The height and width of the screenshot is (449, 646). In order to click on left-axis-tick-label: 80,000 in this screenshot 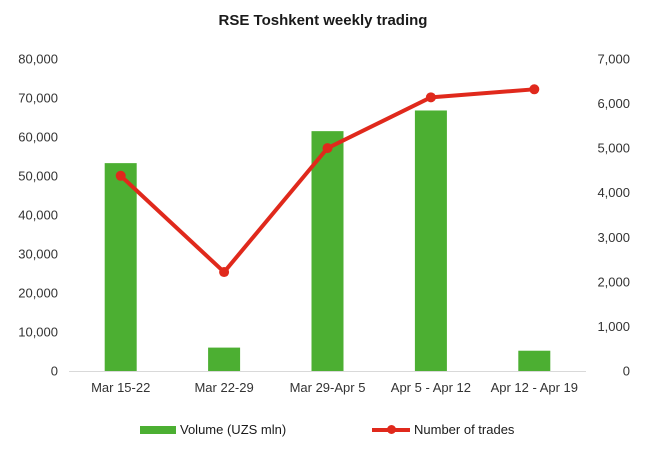, I will do `click(38, 59)`.